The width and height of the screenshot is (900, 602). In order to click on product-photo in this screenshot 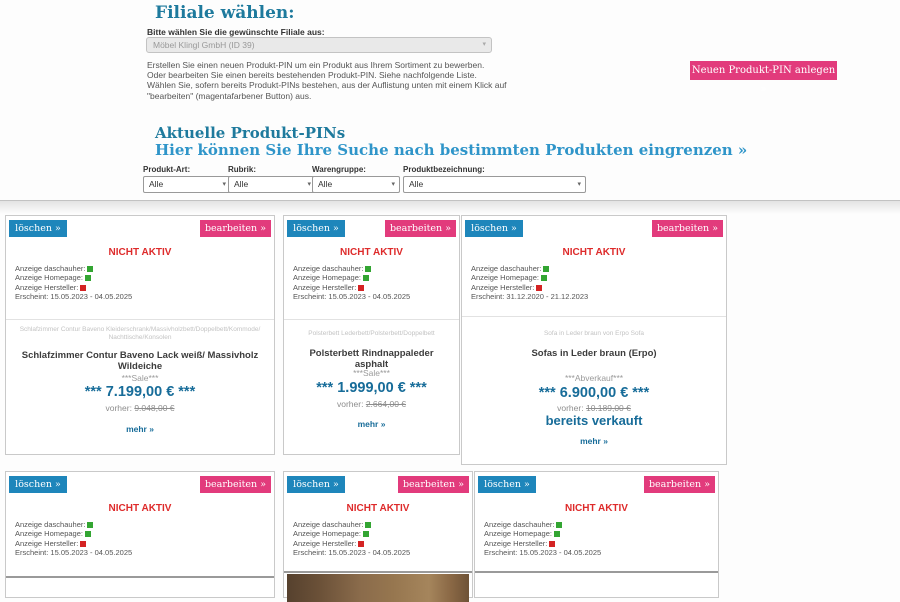, I will do `click(378, 588)`.